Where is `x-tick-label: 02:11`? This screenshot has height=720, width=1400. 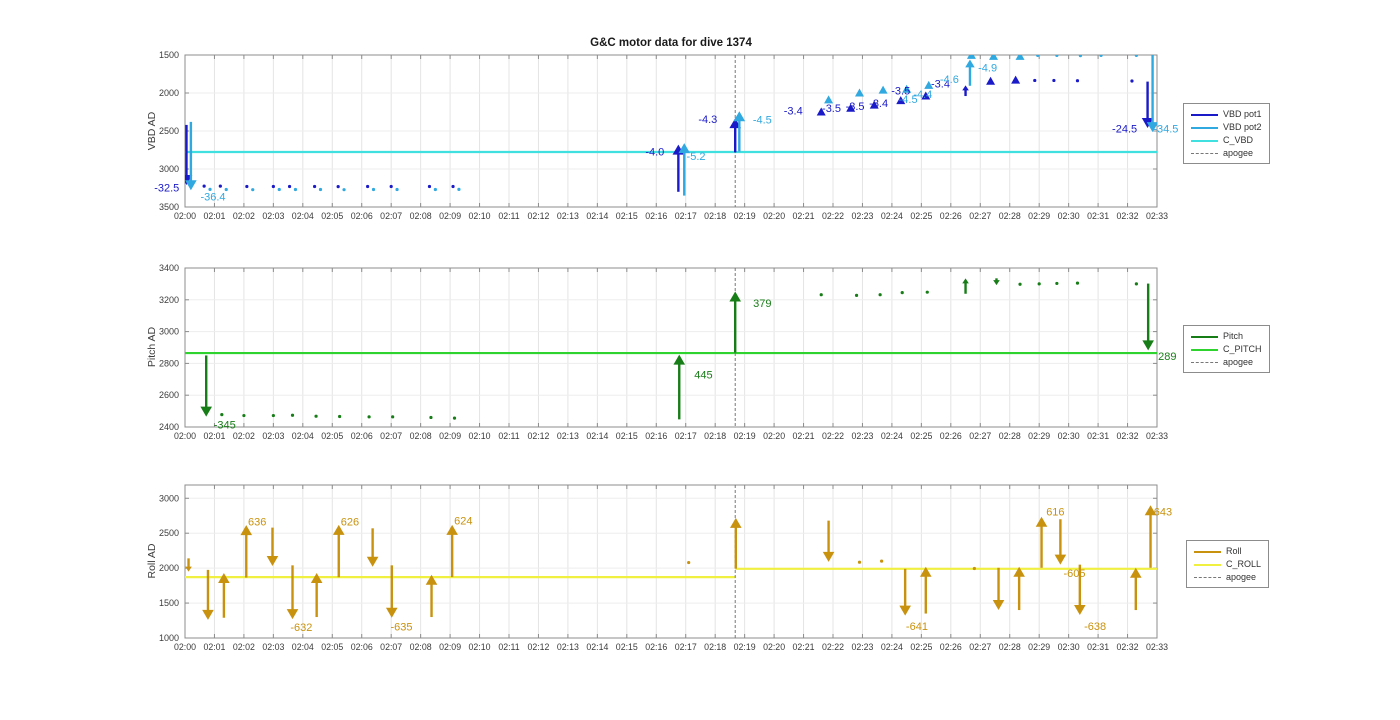 x-tick-label: 02:11 is located at coordinates (508, 436).